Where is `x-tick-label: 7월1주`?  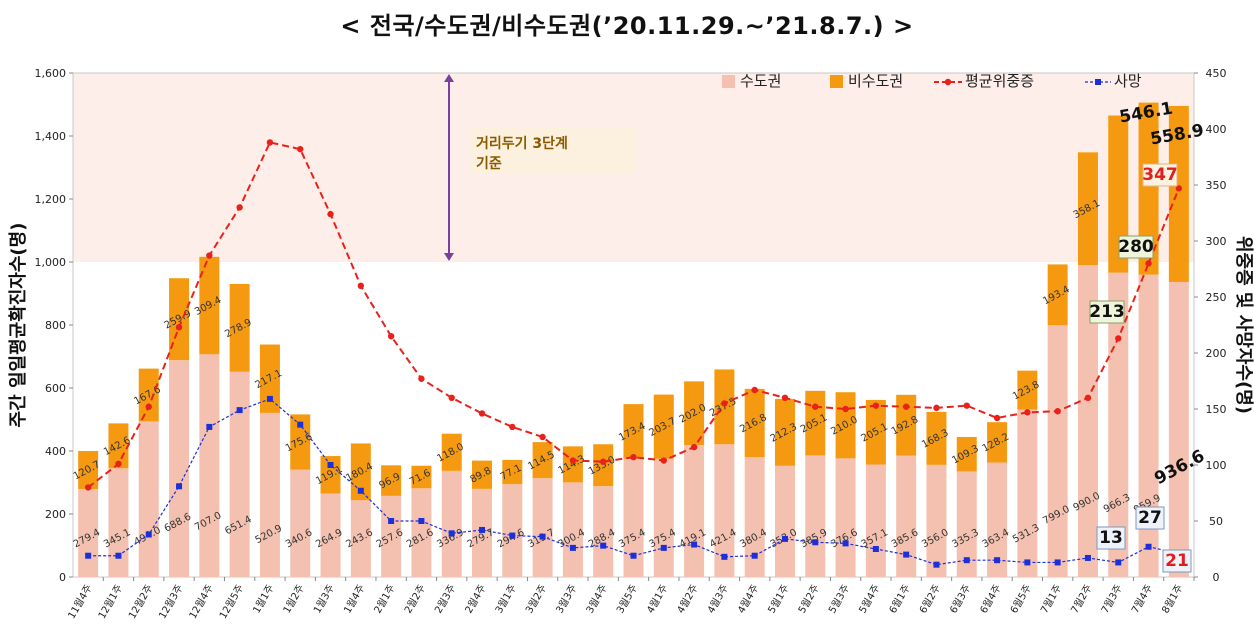 x-tick-label: 7월1주 is located at coordinates (1051, 599).